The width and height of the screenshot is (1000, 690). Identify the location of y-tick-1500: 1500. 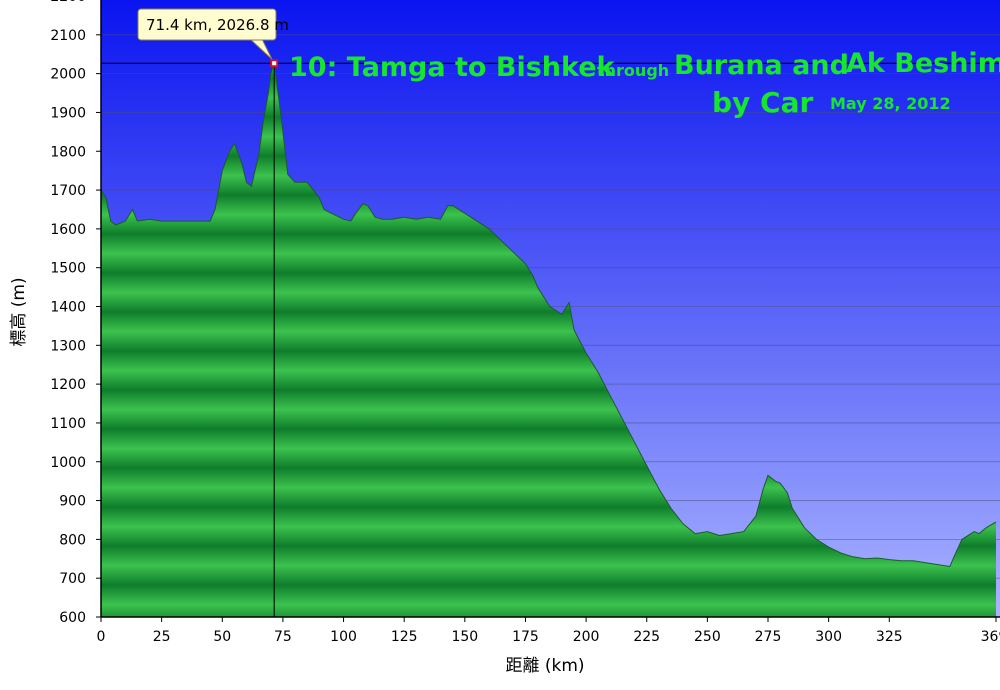
(68, 269).